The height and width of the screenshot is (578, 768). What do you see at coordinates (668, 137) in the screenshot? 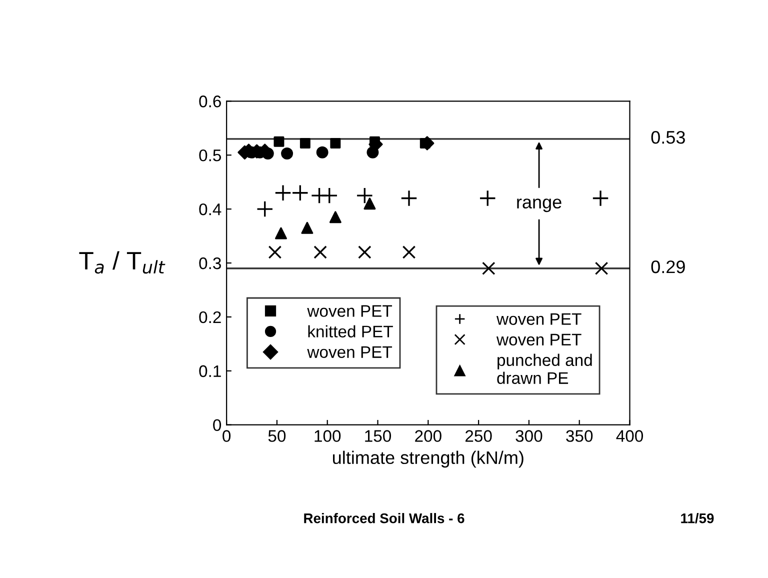
I see `ref-line-label: 0.53` at bounding box center [668, 137].